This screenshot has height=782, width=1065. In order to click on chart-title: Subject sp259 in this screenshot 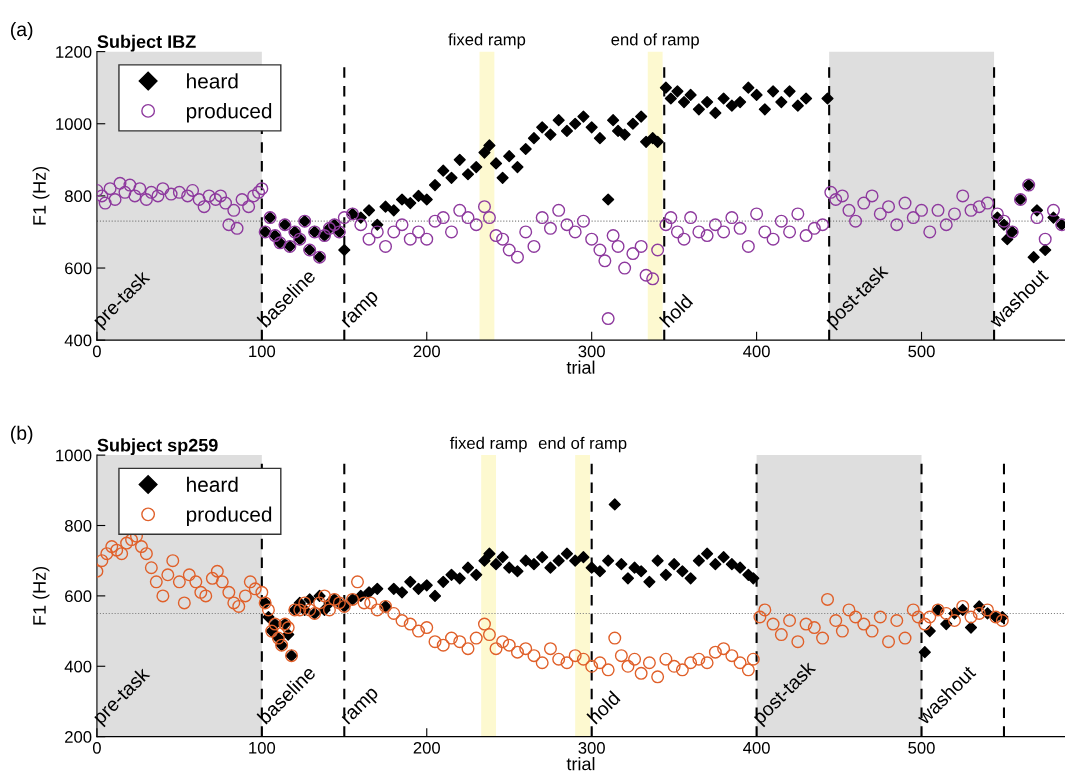, I will do `click(157, 447)`.